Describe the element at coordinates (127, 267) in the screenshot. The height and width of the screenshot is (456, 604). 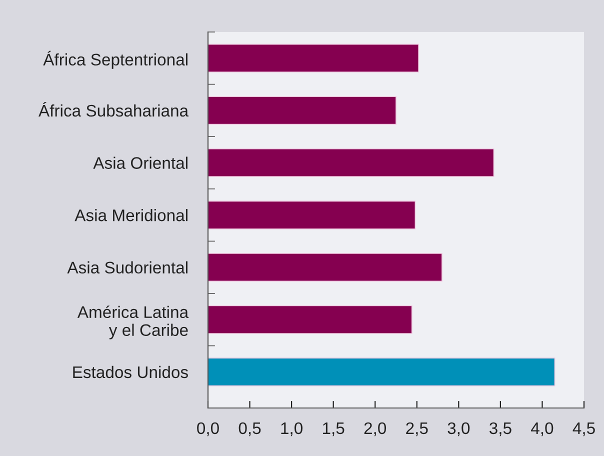
I see `y-tick-label: Asia Sudoriental` at that location.